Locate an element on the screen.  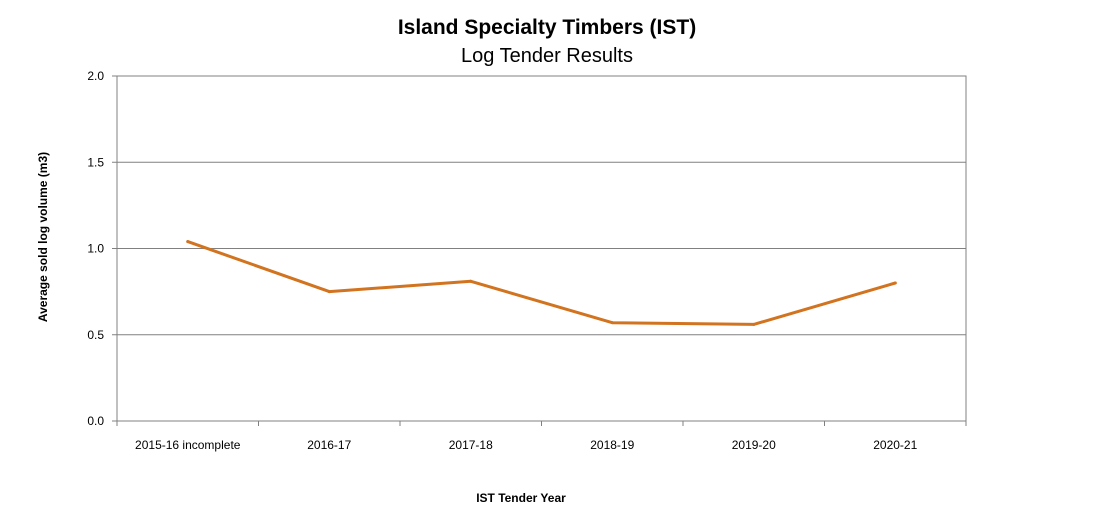
x-axis-title: IST Tender Year is located at coordinates (521, 498).